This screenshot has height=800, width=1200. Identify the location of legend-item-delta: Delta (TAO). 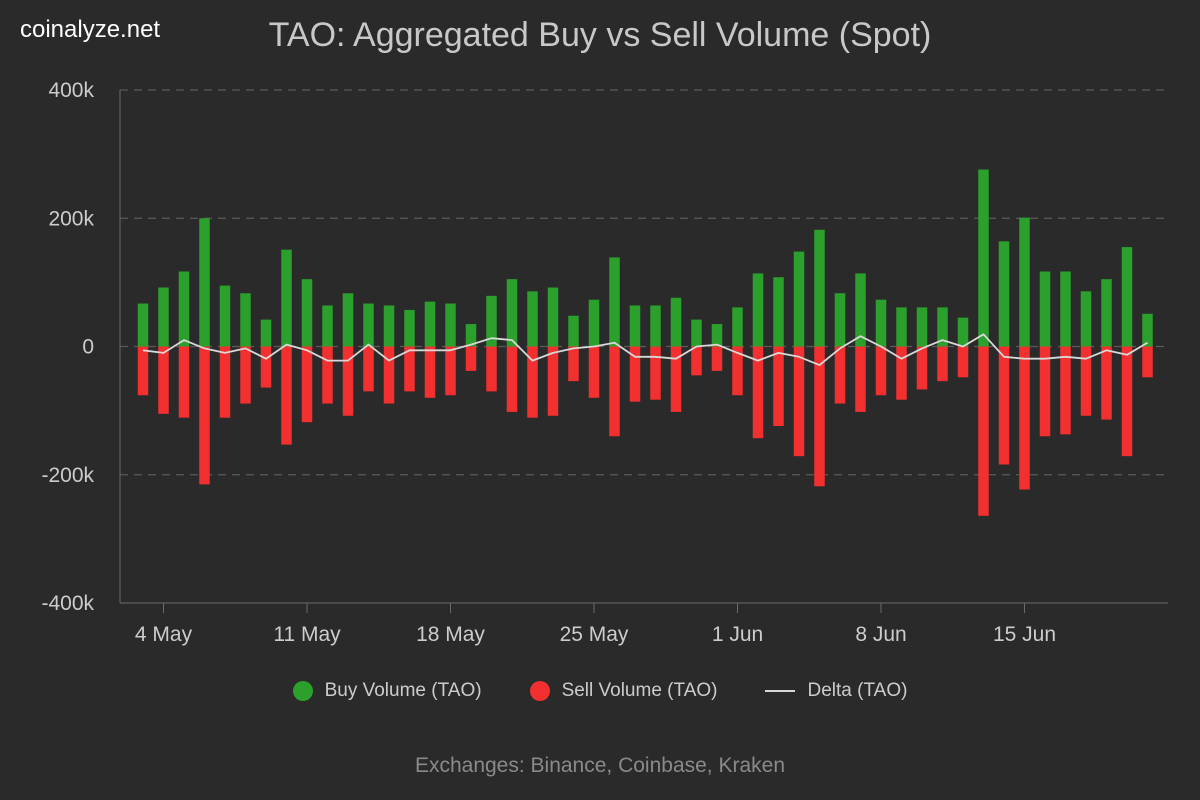
(836, 691).